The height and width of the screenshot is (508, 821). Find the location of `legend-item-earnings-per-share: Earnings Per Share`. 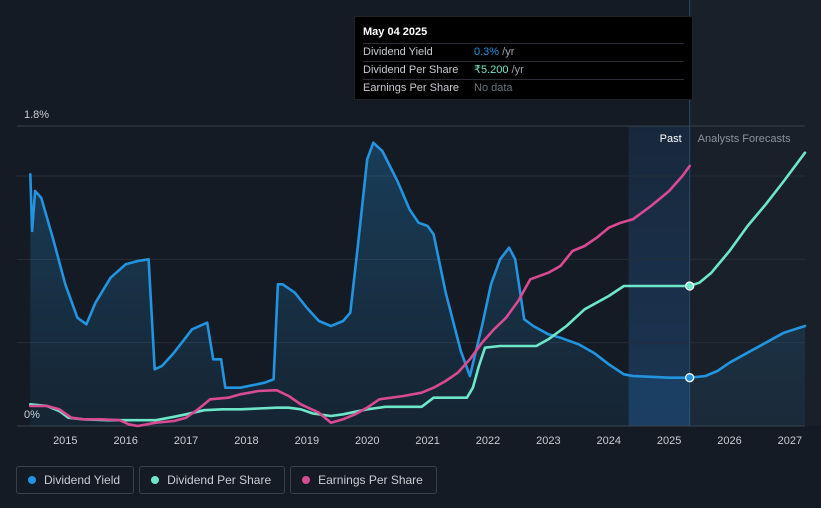

legend-item-earnings-per-share: Earnings Per Share is located at coordinates (363, 480).